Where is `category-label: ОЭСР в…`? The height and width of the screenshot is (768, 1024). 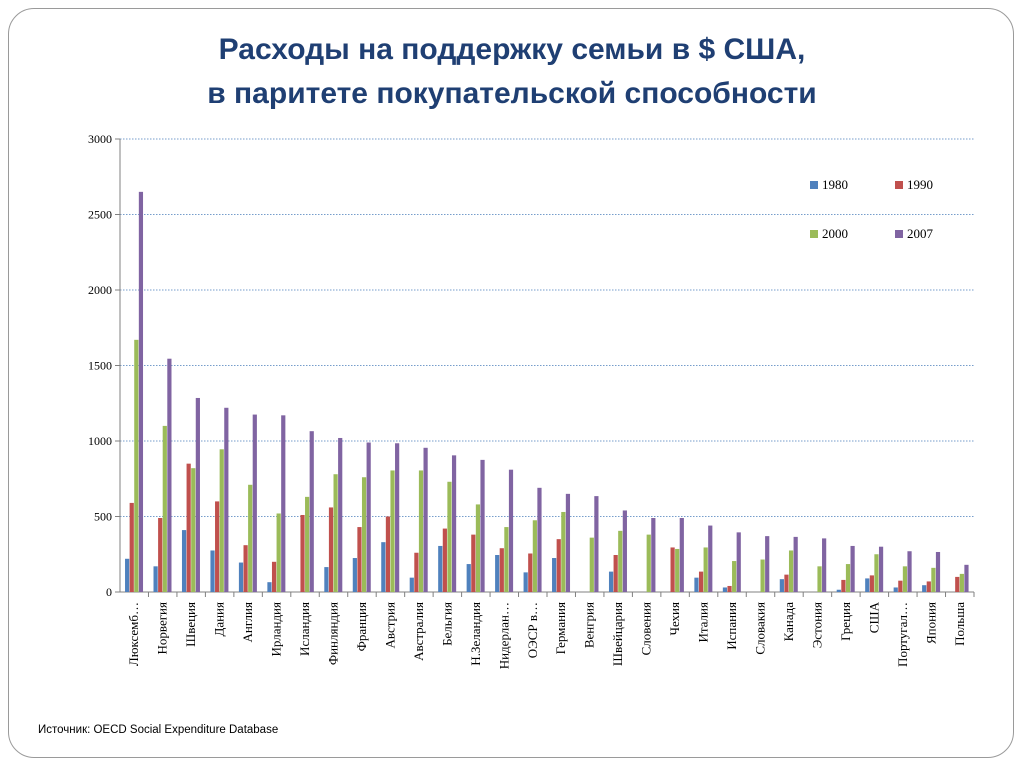
category-label: ОЭСР в… is located at coordinates (532, 630).